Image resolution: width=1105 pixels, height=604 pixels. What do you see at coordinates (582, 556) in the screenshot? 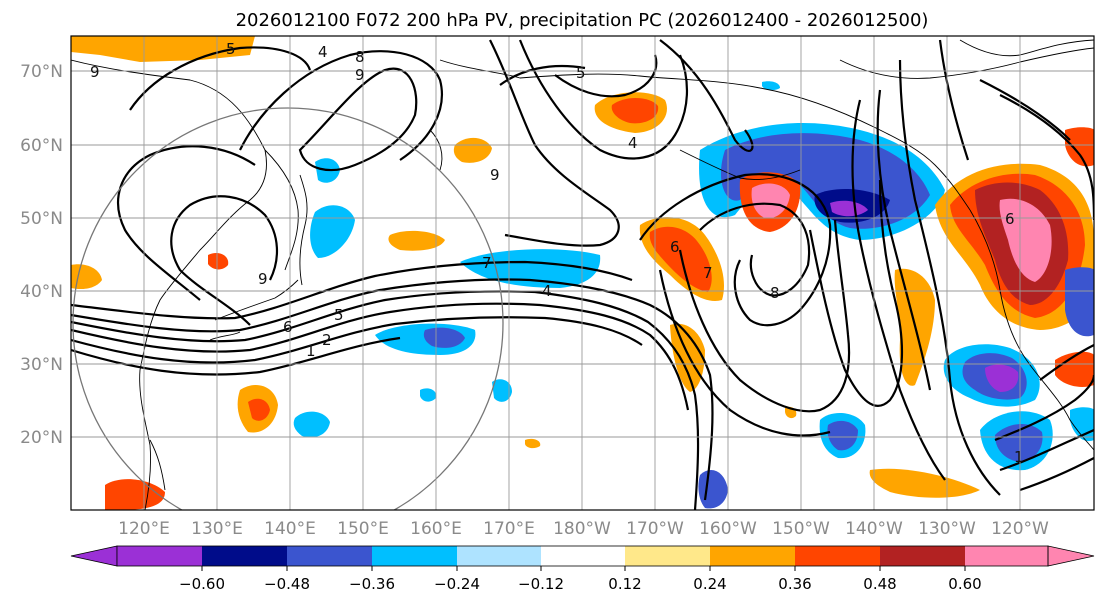
I see `colorbar-frame` at bounding box center [582, 556].